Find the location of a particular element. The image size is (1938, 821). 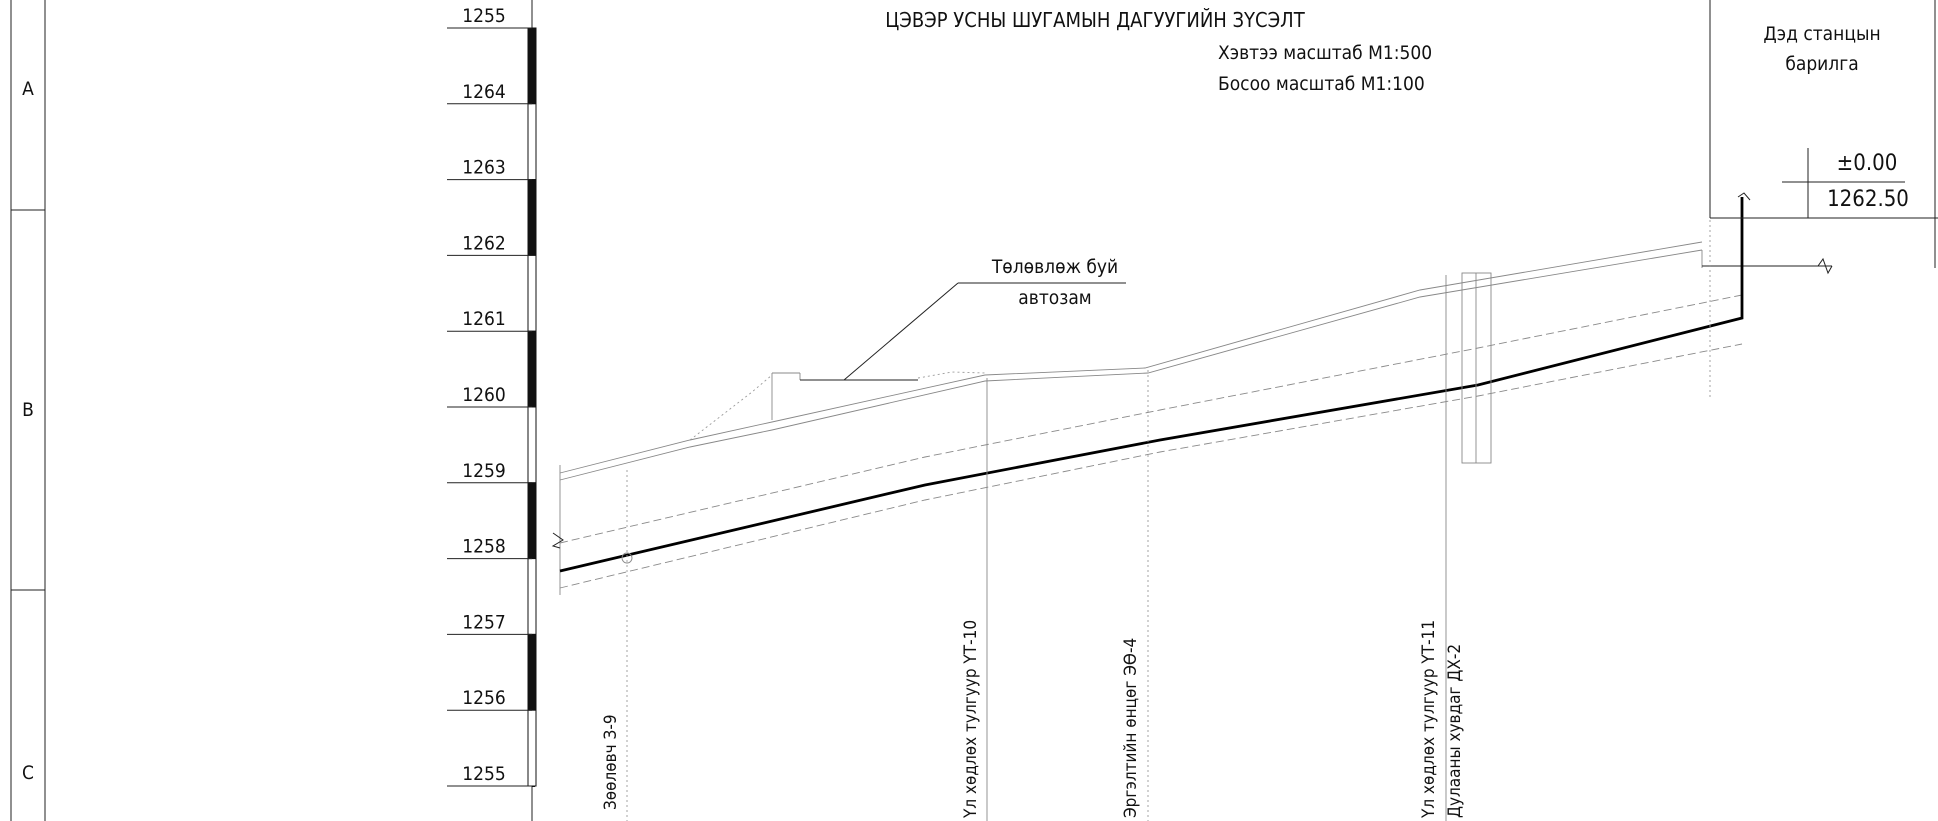

horizontal-scale: Хэвтээ масштаб М1:500 is located at coordinates (1325, 53).